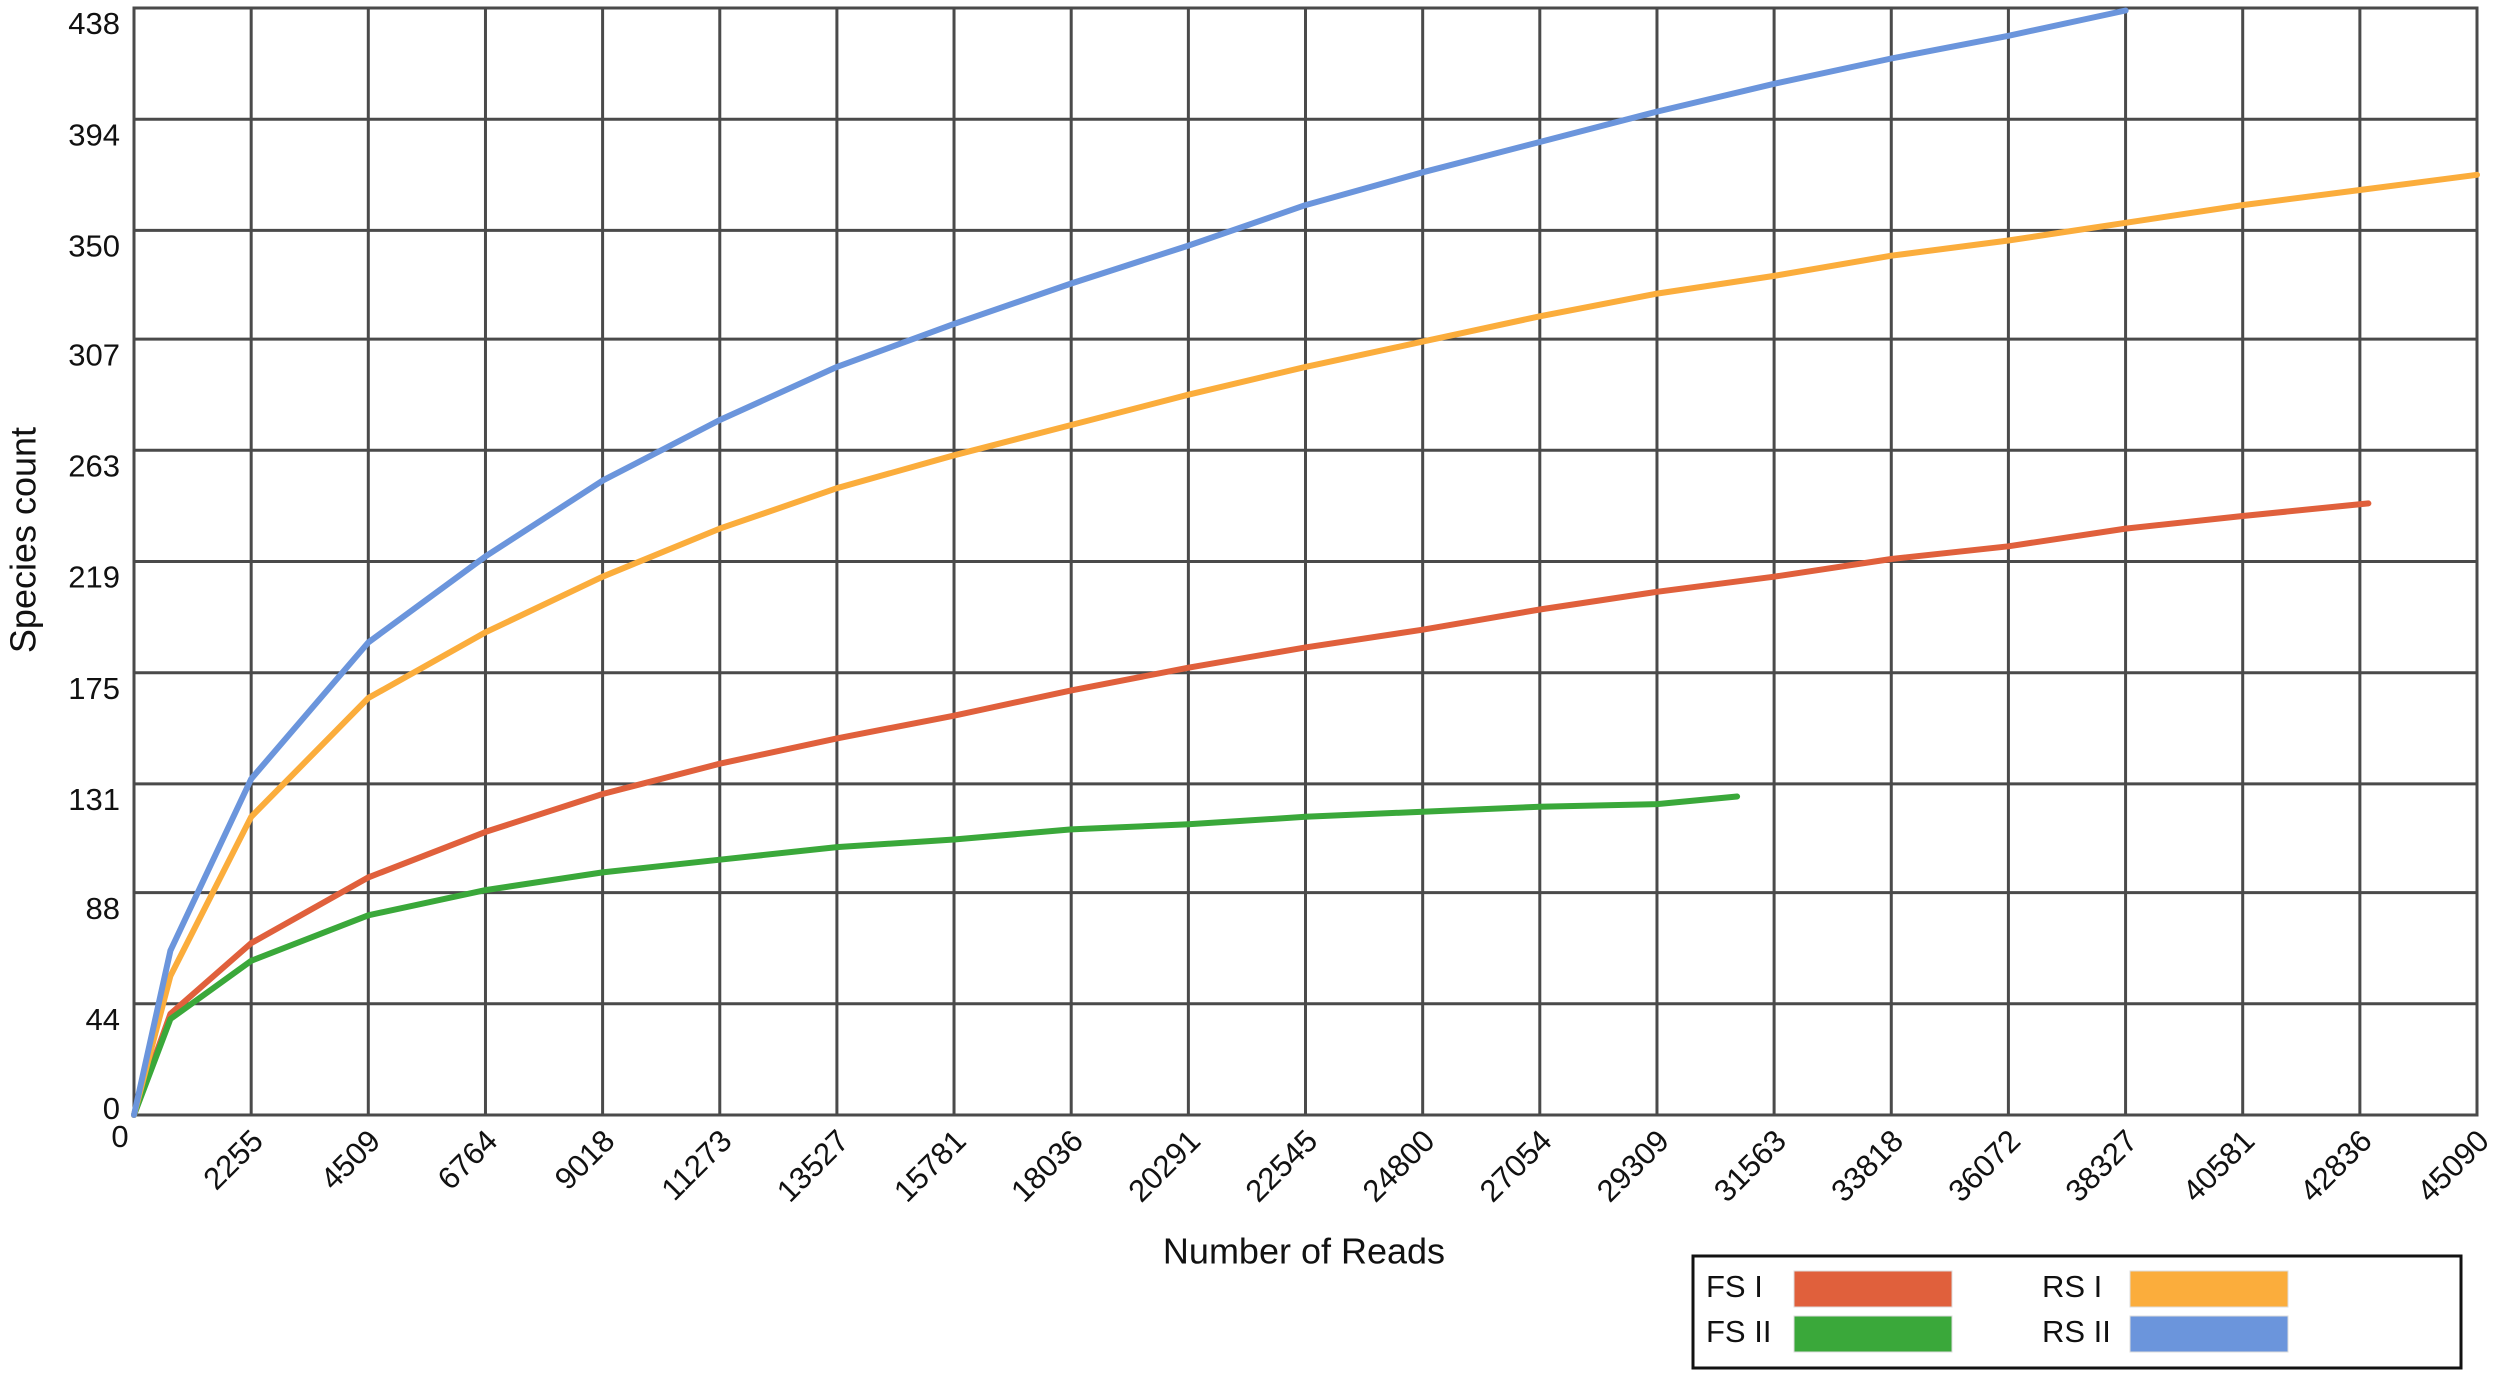 The image size is (2508, 1375). I want to click on y-tick-label: 175, so click(94, 688).